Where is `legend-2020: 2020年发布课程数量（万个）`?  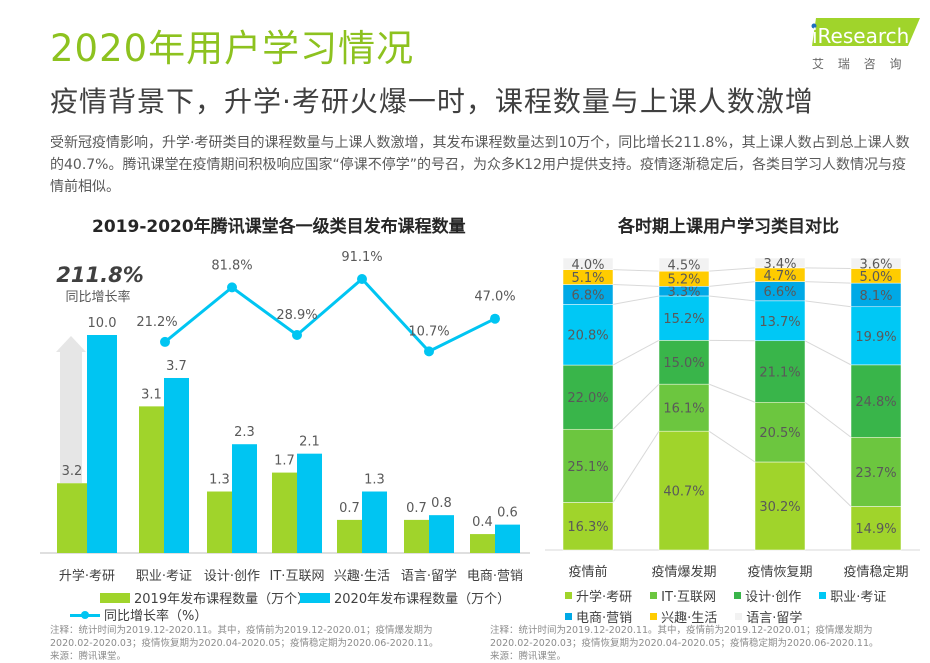
legend-2020: 2020年发布课程数量（万个） is located at coordinates (405, 597).